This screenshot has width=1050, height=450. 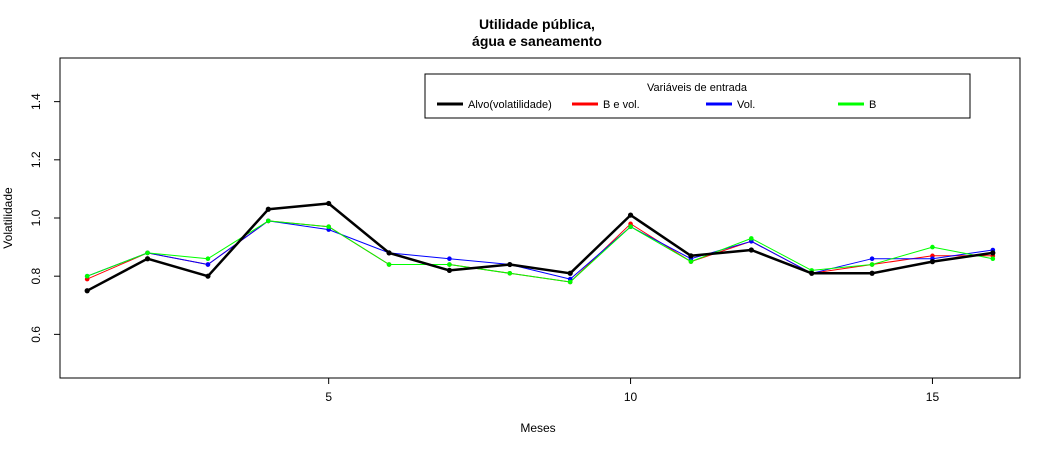 I want to click on x-tick-label-0: 5, so click(x=328, y=397).